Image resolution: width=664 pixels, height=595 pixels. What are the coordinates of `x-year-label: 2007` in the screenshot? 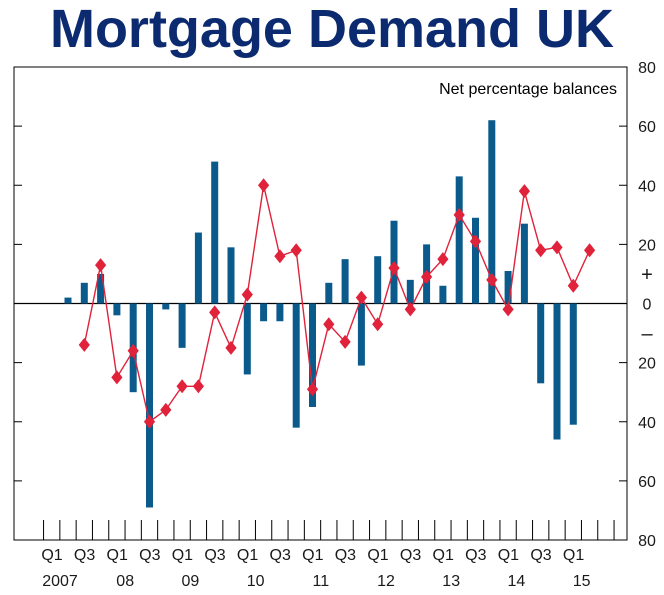 It's located at (60, 581).